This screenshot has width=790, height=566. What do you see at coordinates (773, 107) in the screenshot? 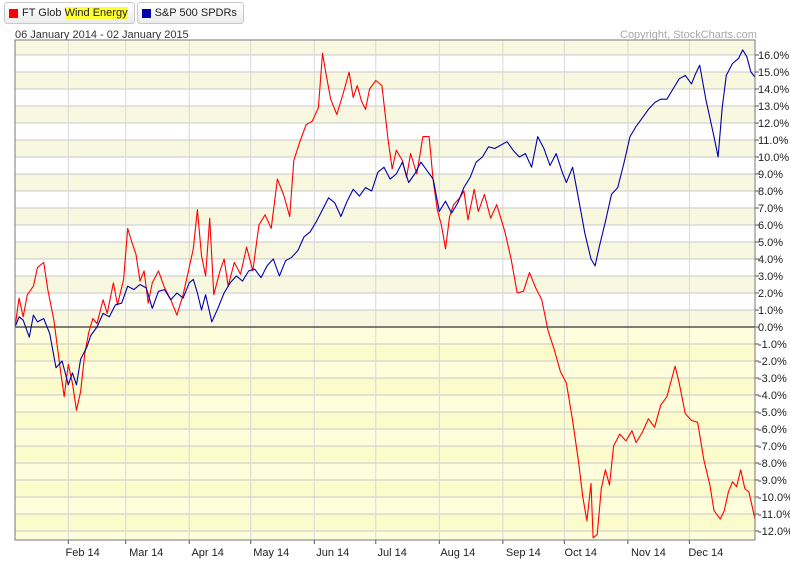
I see `y-tick-label: 13.0%` at bounding box center [773, 107].